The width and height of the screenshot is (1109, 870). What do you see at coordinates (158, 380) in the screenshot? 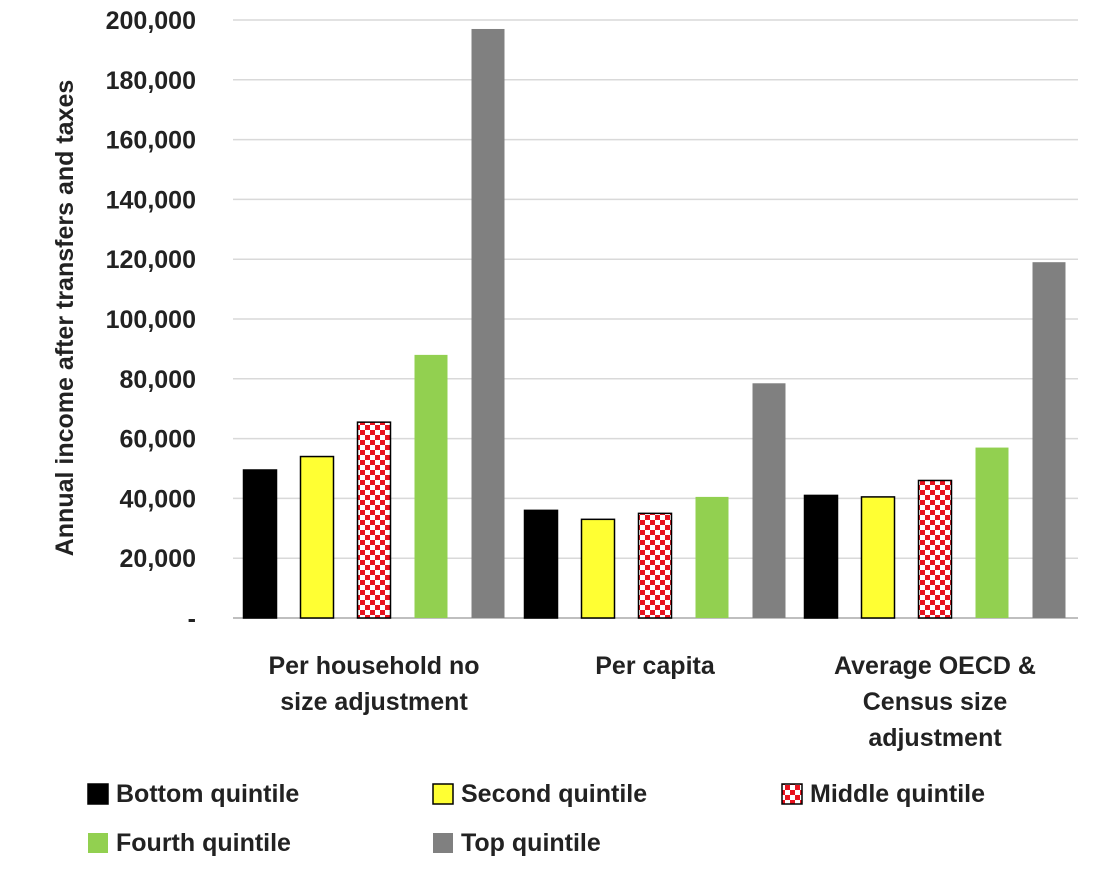
I see `y-tick-label: 80,000` at bounding box center [158, 380].